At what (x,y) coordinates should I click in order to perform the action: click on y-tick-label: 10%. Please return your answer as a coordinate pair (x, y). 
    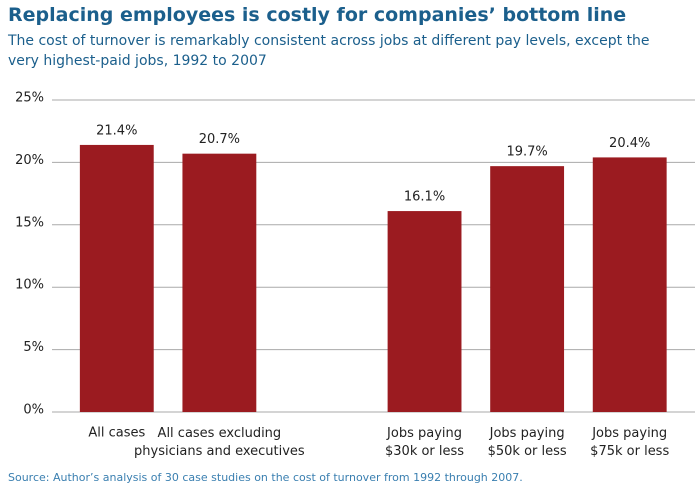
    Looking at the image, I should click on (29, 285).